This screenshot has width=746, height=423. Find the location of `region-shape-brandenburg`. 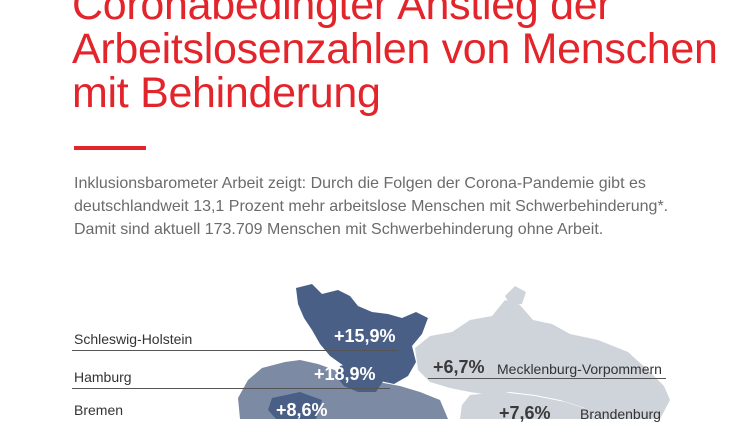

region-shape-brandenburg is located at coordinates (528, 405).